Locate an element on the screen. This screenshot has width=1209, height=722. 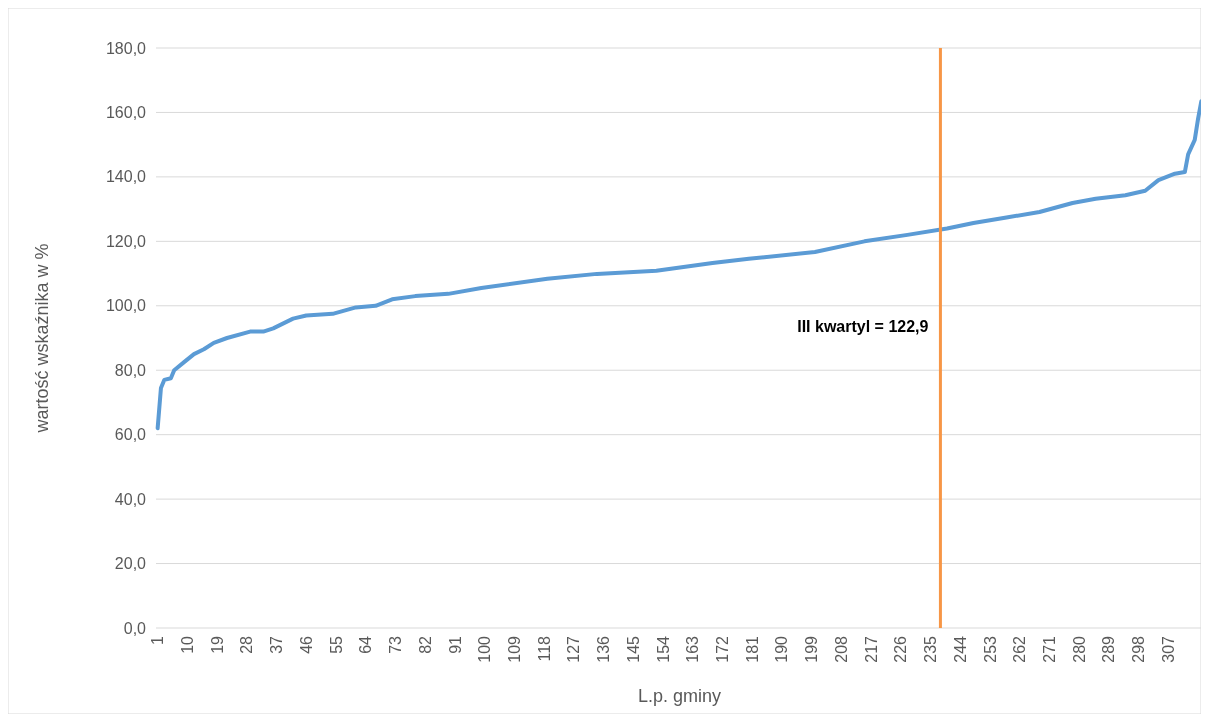
x-axis-title: L.p. gminy is located at coordinates (679, 696).